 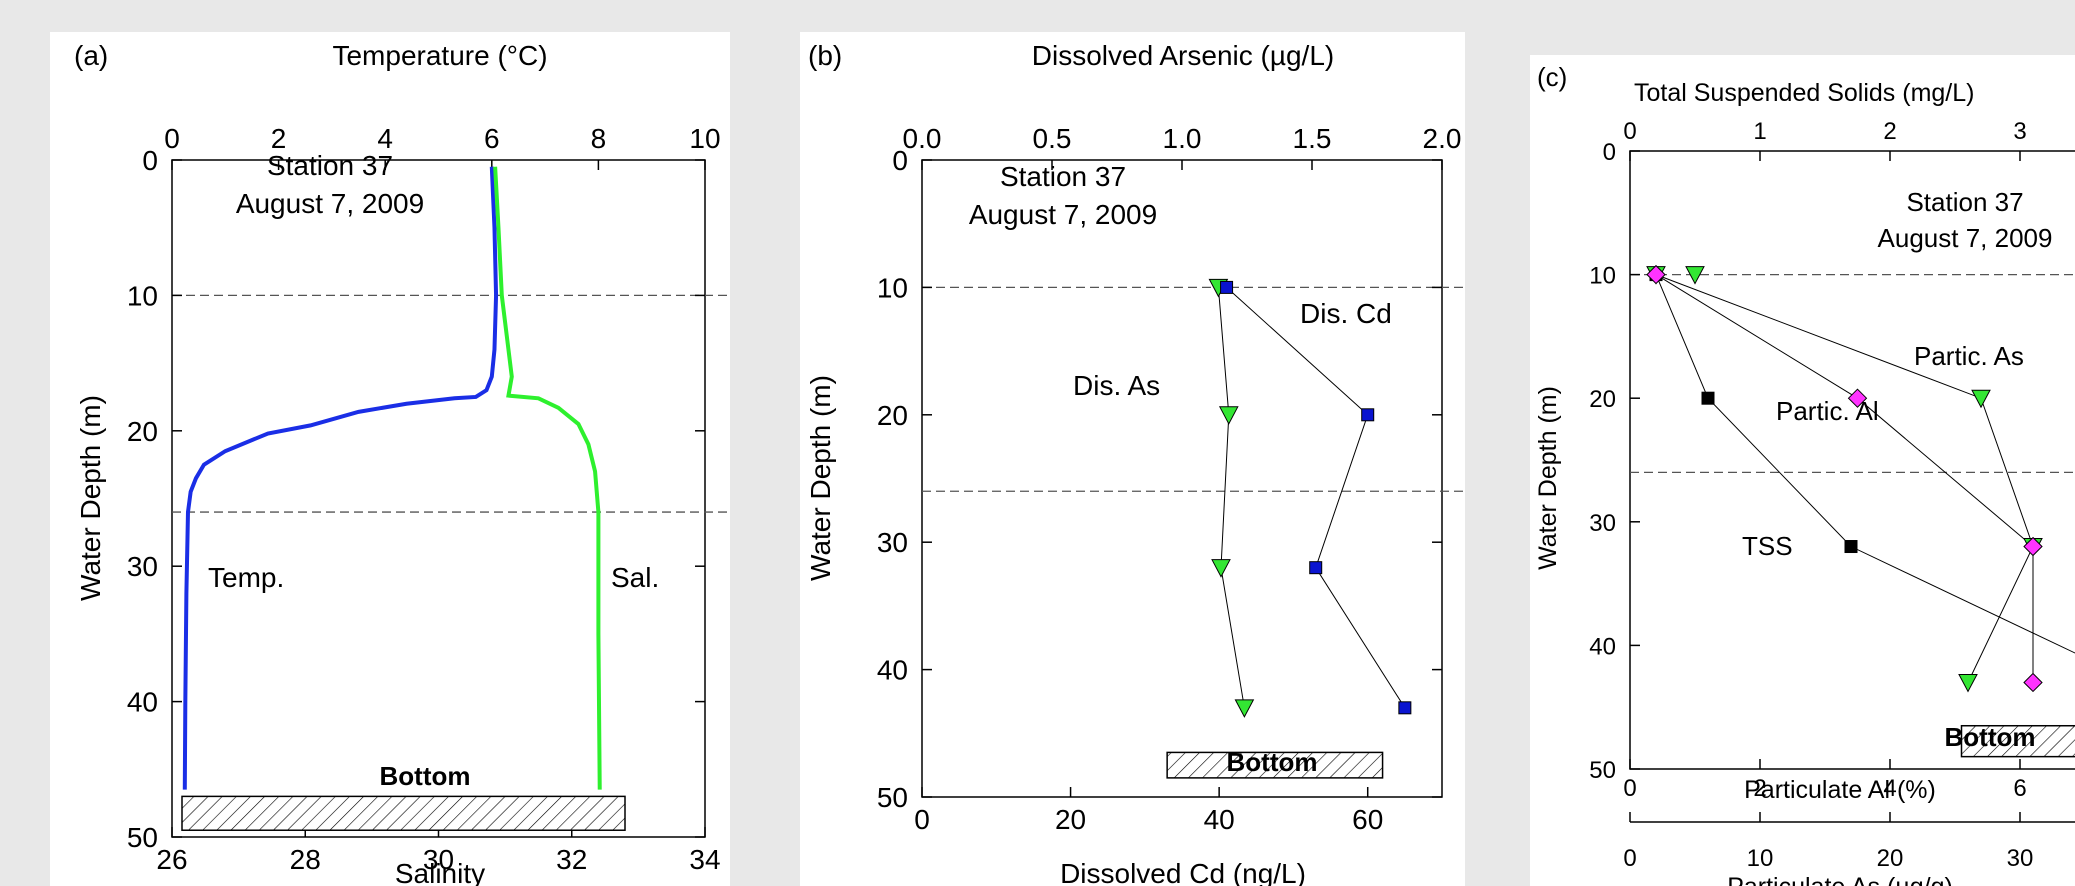 What do you see at coordinates (1182, 138) in the screenshot?
I see `top-tick-label: 1.0` at bounding box center [1182, 138].